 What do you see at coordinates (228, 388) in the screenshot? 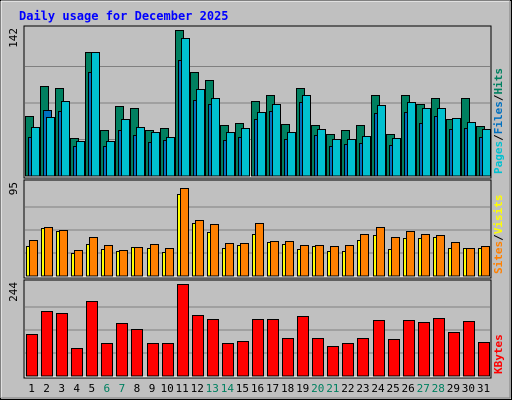
I see `day-label-14: 14` at bounding box center [228, 388].